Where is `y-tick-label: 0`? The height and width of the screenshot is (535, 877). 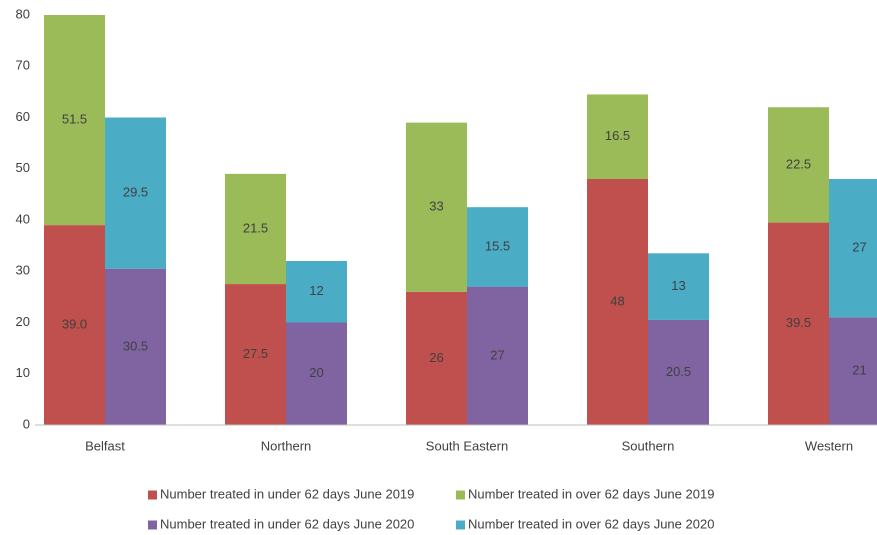
y-tick-label: 0 is located at coordinates (26, 423).